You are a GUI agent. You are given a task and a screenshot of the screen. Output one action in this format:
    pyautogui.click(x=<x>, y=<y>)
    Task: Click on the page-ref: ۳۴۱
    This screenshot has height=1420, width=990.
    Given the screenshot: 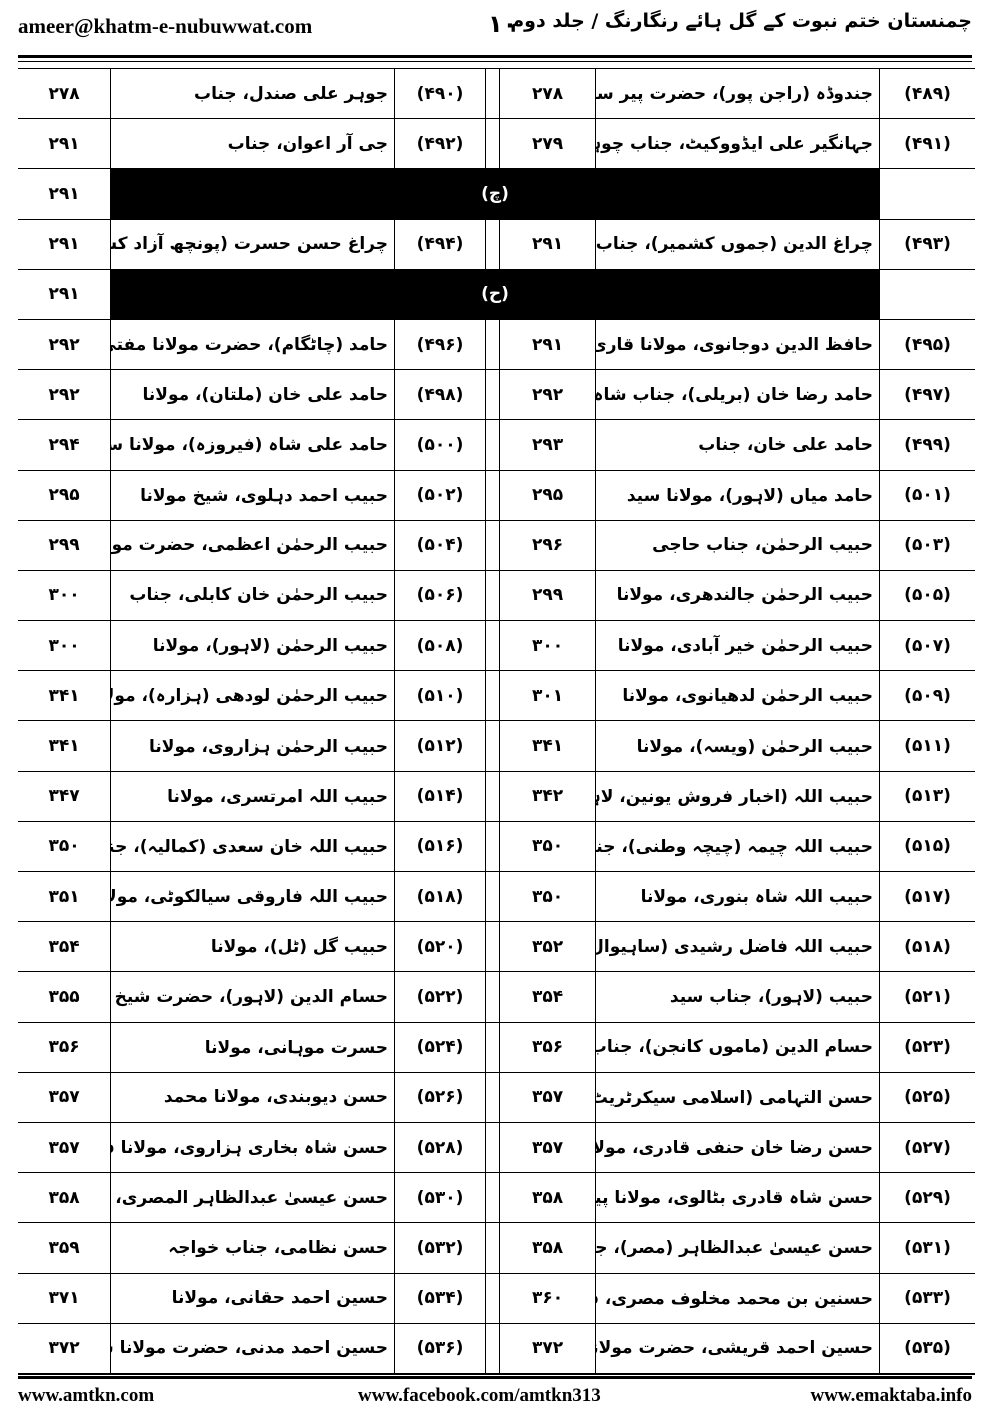 What is the action you would take?
    pyautogui.click(x=64, y=746)
    